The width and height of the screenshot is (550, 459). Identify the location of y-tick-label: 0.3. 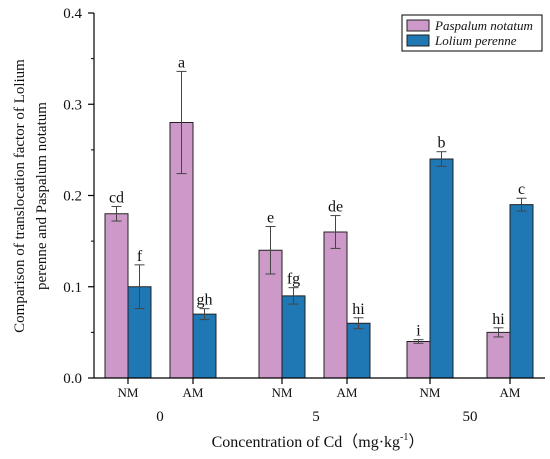
(72, 105).